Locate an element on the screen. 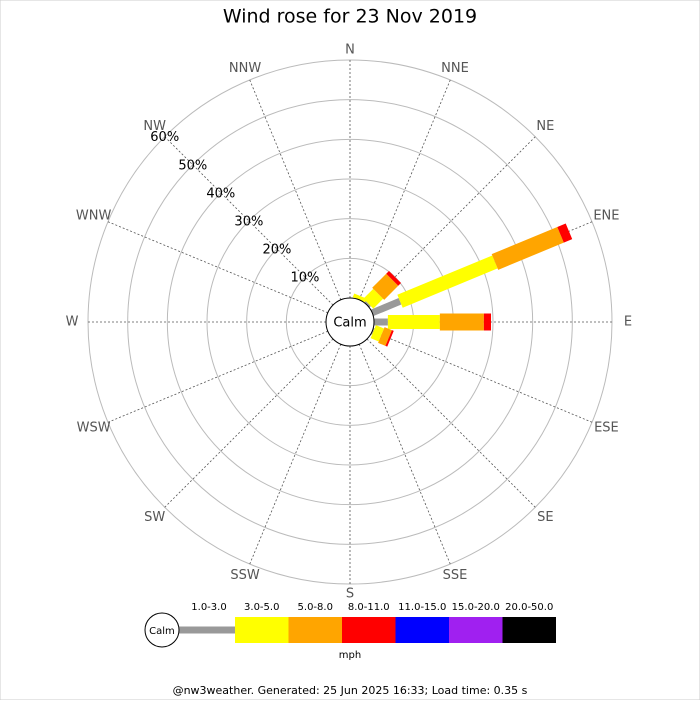 Image resolution: width=700 pixels, height=704 pixels. ring-label: 50% is located at coordinates (192, 165).